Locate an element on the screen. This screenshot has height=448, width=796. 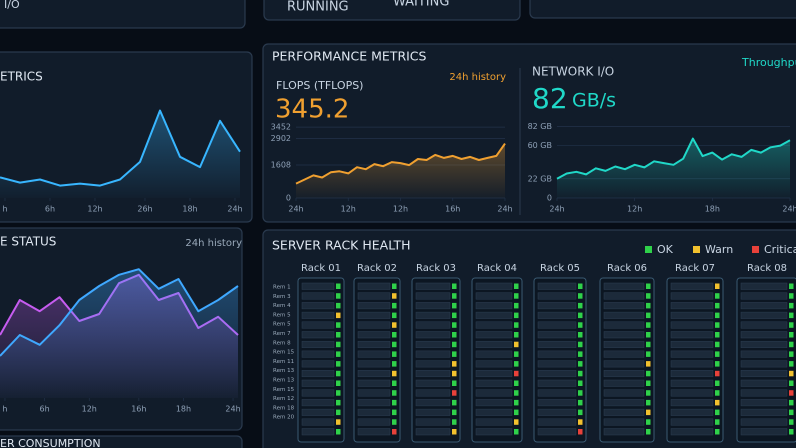
row-label: Rem 20 is located at coordinates (284, 418).